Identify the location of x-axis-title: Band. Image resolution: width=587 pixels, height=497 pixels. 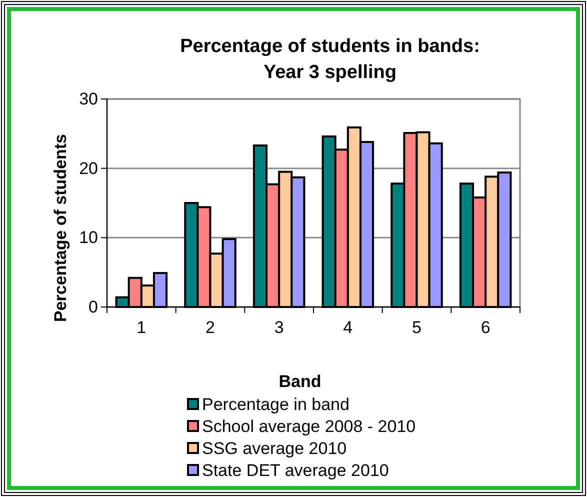
(300, 381).